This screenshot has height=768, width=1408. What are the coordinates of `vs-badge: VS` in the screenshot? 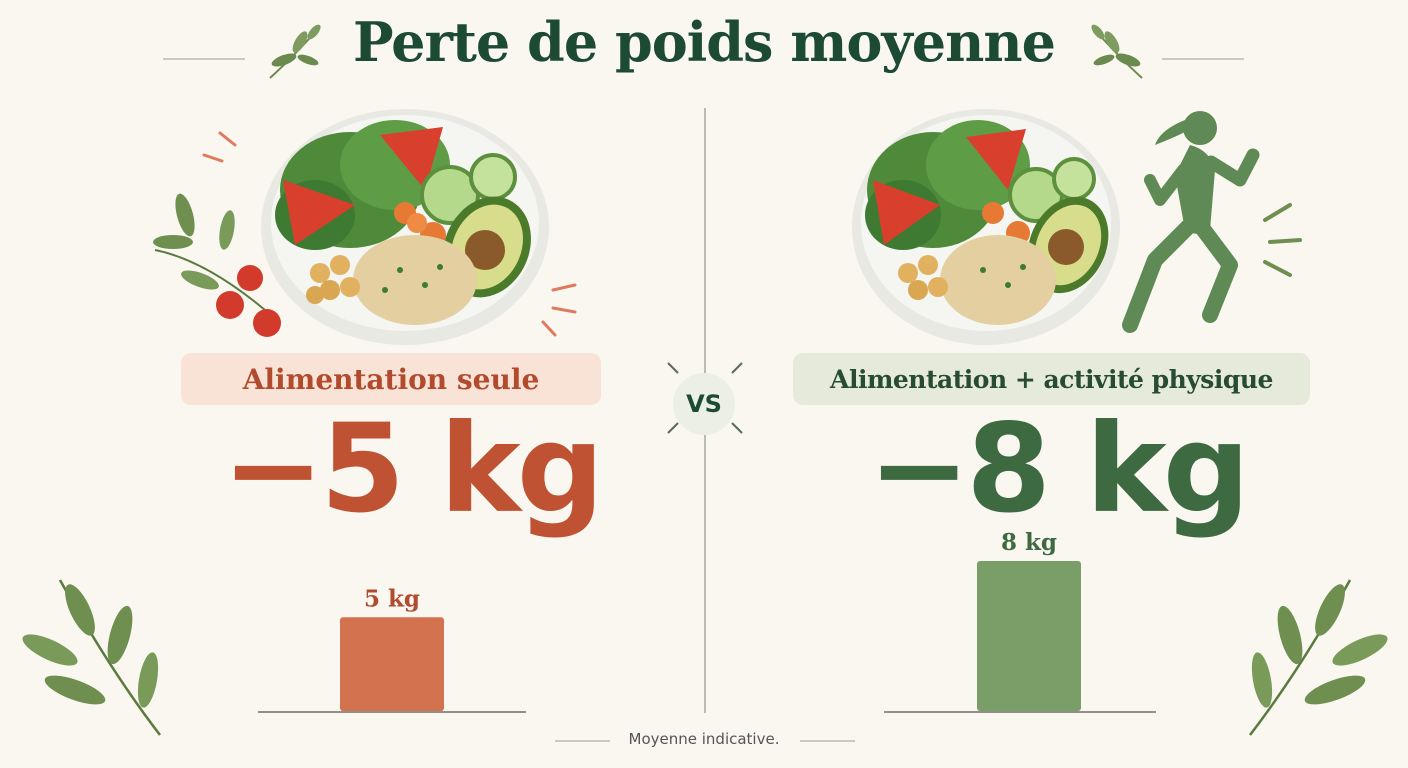 It's located at (704, 404).